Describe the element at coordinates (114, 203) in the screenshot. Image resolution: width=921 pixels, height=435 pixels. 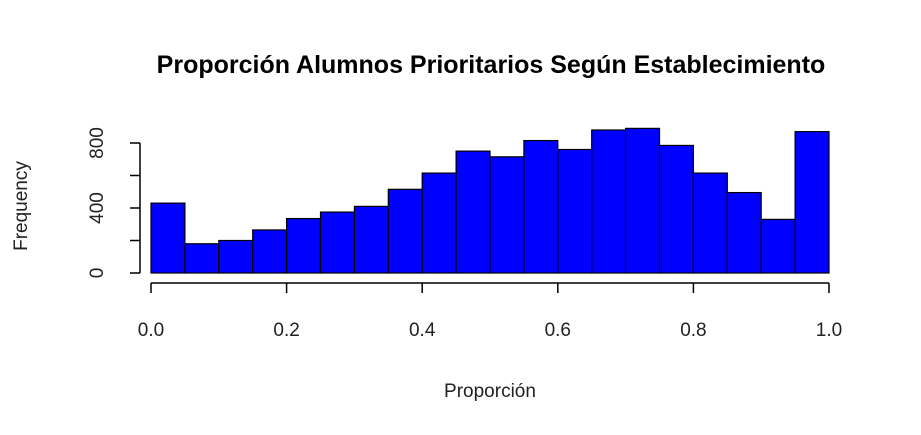
I see `y-axis: 0 400 800` at that location.